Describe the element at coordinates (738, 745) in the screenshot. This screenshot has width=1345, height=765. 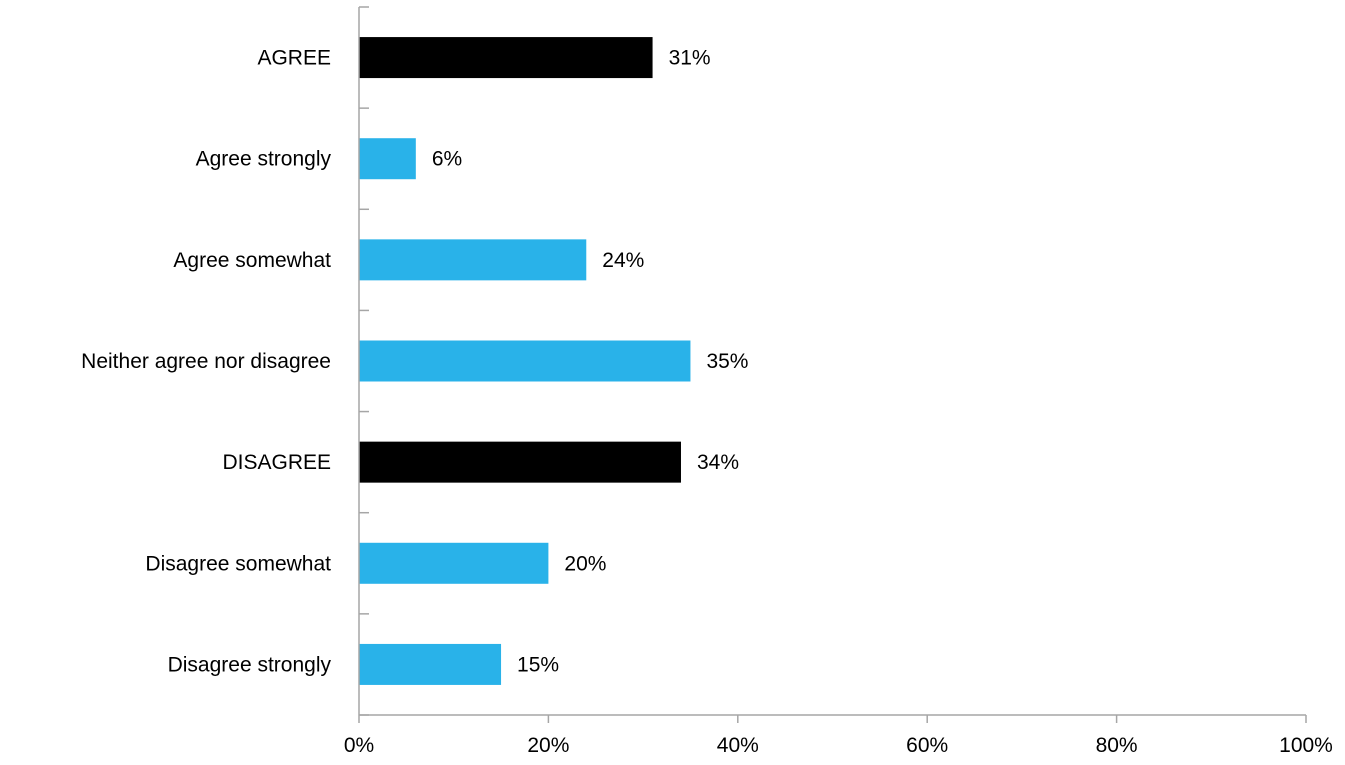
I see `x-tick-label: 40%` at that location.